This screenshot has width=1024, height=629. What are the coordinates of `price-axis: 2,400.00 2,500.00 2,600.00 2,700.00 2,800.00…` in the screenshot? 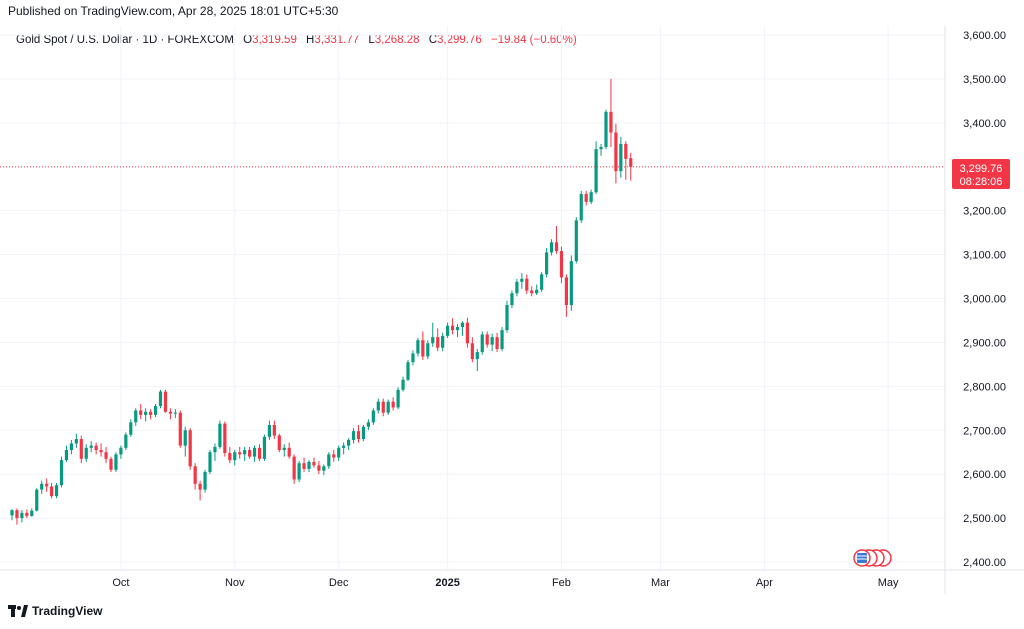 It's located at (984, 299).